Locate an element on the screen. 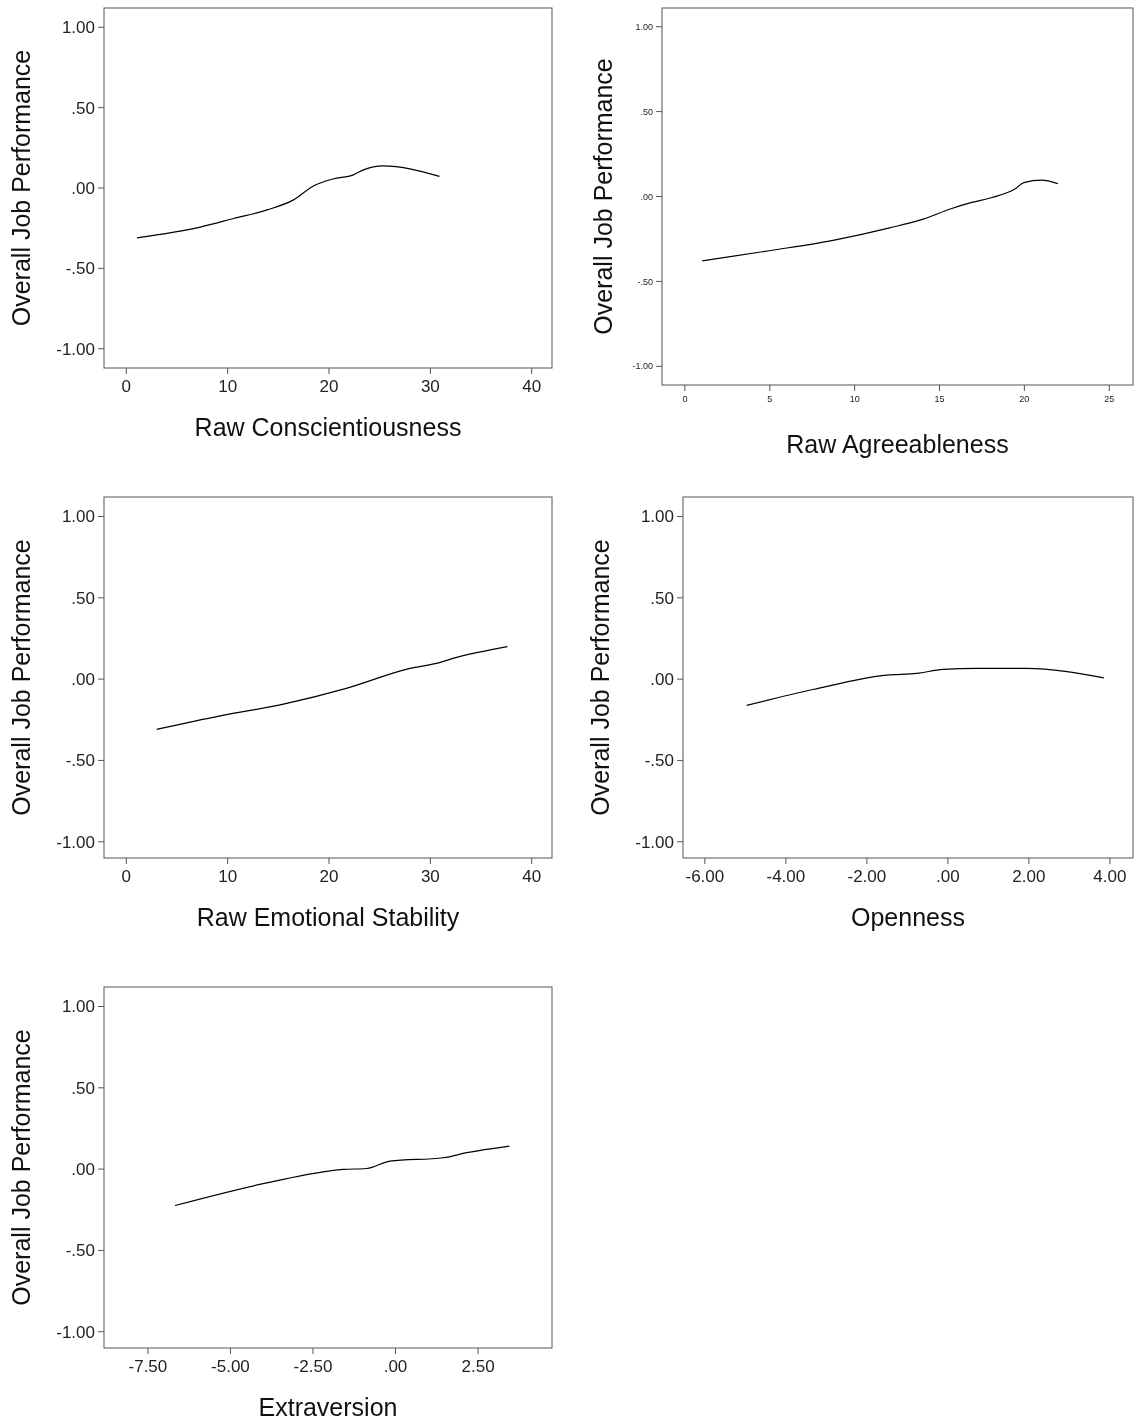  x-tick-label: -6.00 is located at coordinates (705, 876).